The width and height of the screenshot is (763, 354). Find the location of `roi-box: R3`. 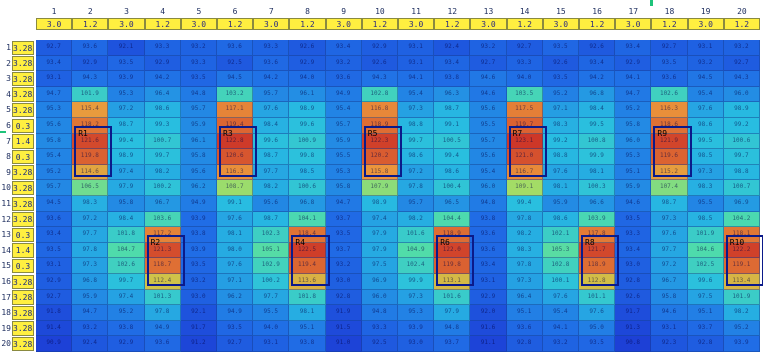

roi-box: R3 is located at coordinates (238, 151).